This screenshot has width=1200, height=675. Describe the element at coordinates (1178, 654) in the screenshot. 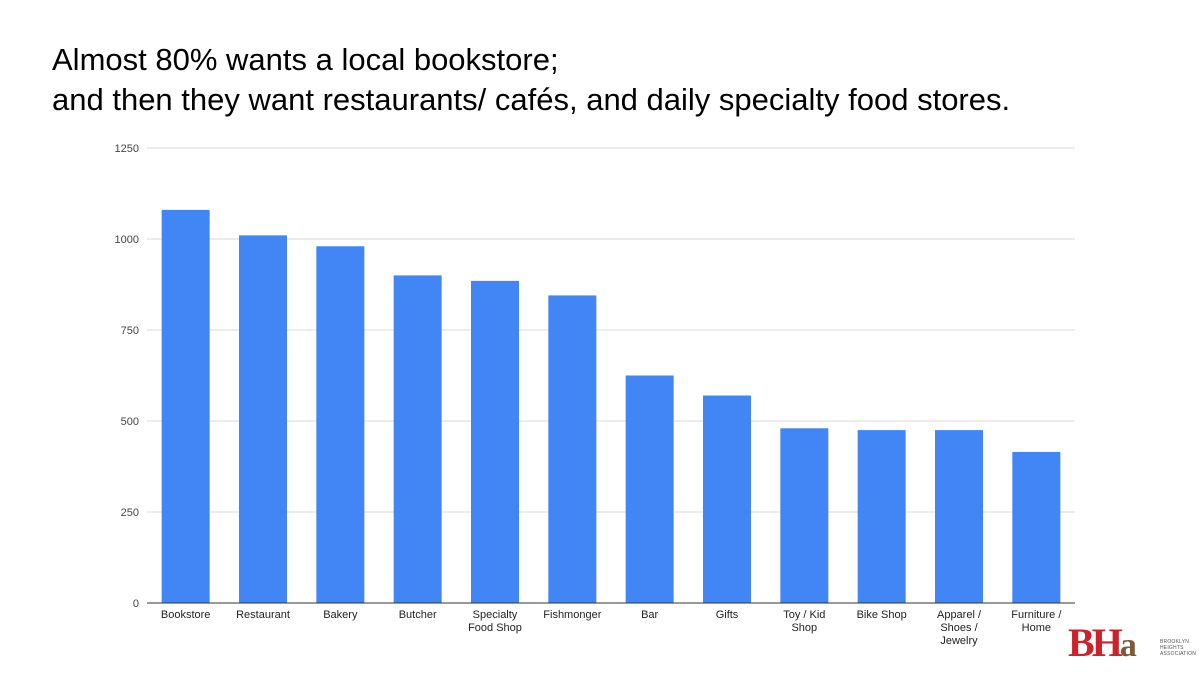

I see `logo-text-line-3: ASSOCIATION` at that location.